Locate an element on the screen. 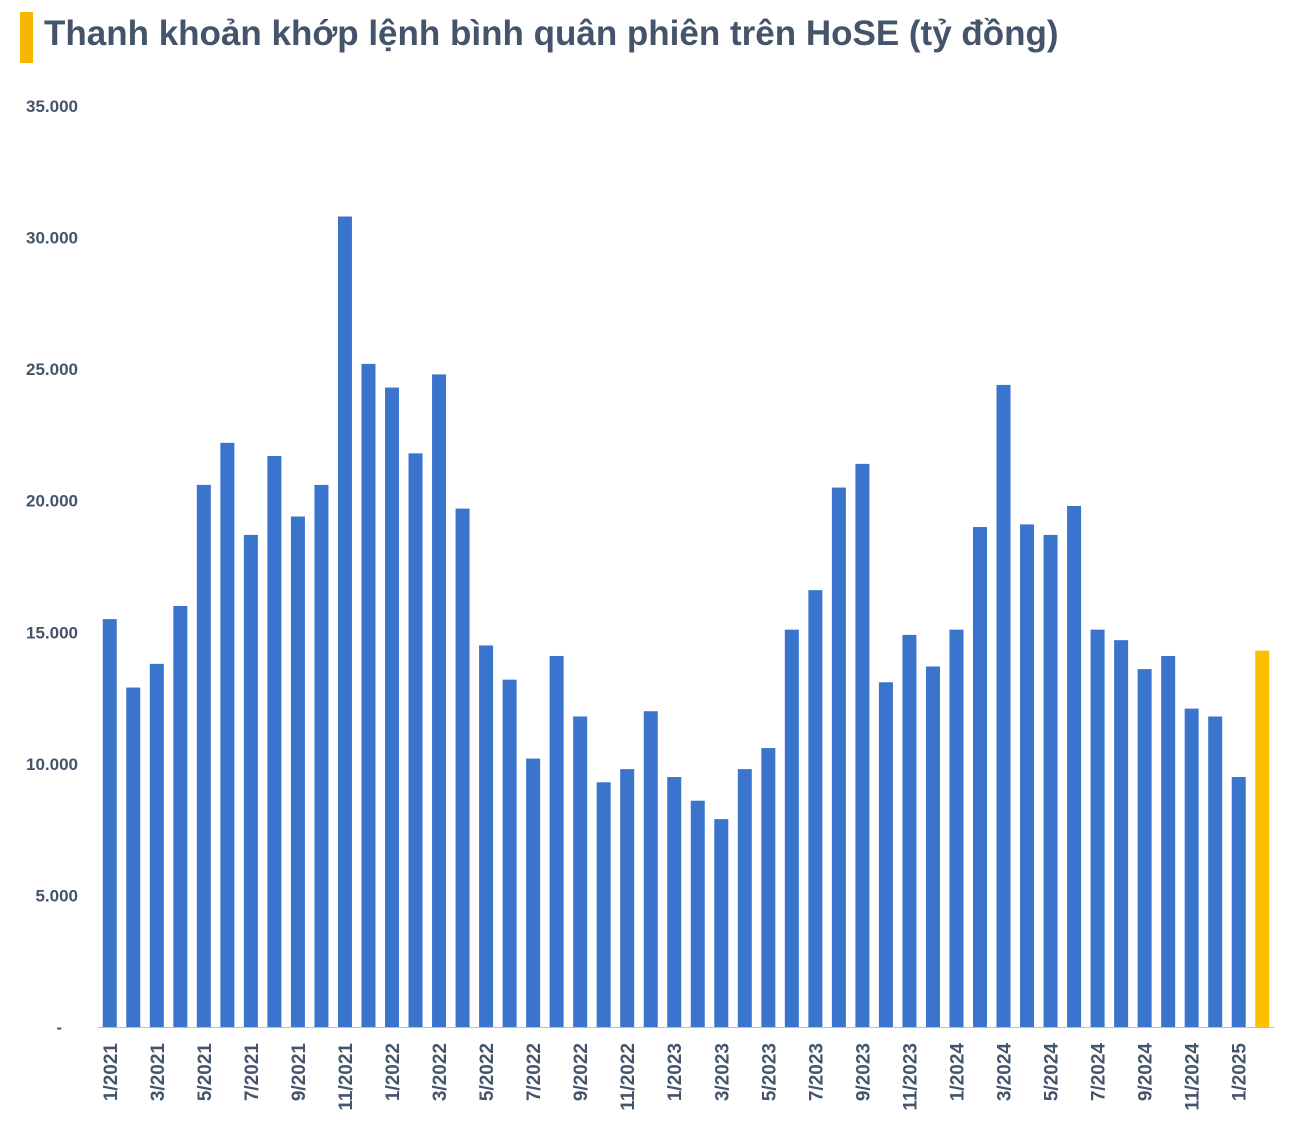 The height and width of the screenshot is (1148, 1290). bar-7-2024 is located at coordinates (1097, 828).